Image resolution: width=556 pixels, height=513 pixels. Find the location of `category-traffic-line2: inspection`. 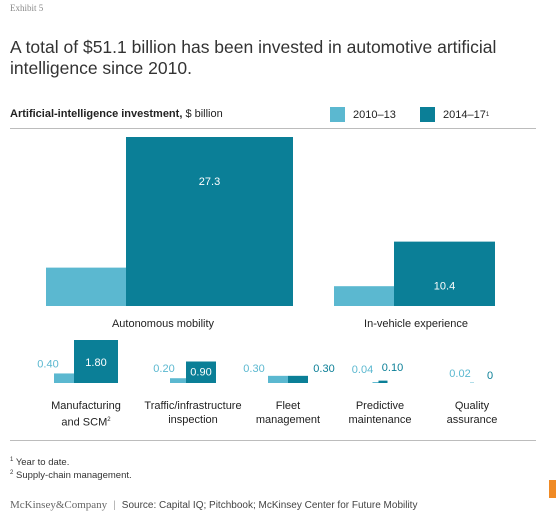

category-traffic-line2: inspection is located at coordinates (193, 420).